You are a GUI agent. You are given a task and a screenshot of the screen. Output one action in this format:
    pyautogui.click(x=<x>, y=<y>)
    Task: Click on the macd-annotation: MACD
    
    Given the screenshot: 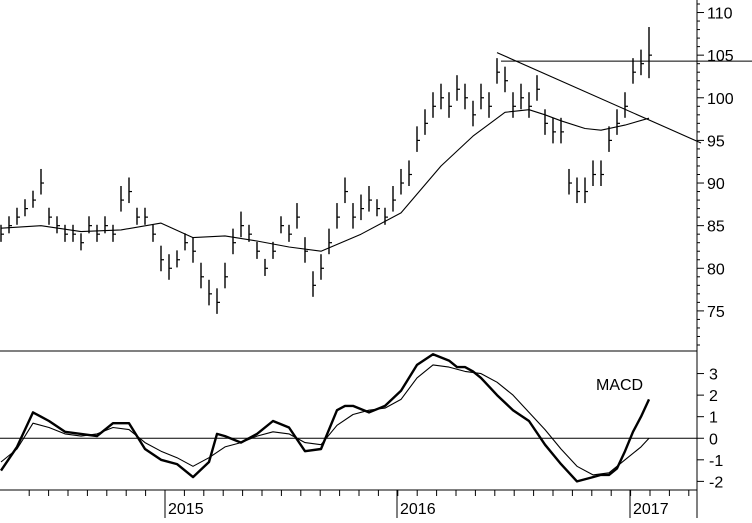 What is the action you would take?
    pyautogui.click(x=619, y=385)
    